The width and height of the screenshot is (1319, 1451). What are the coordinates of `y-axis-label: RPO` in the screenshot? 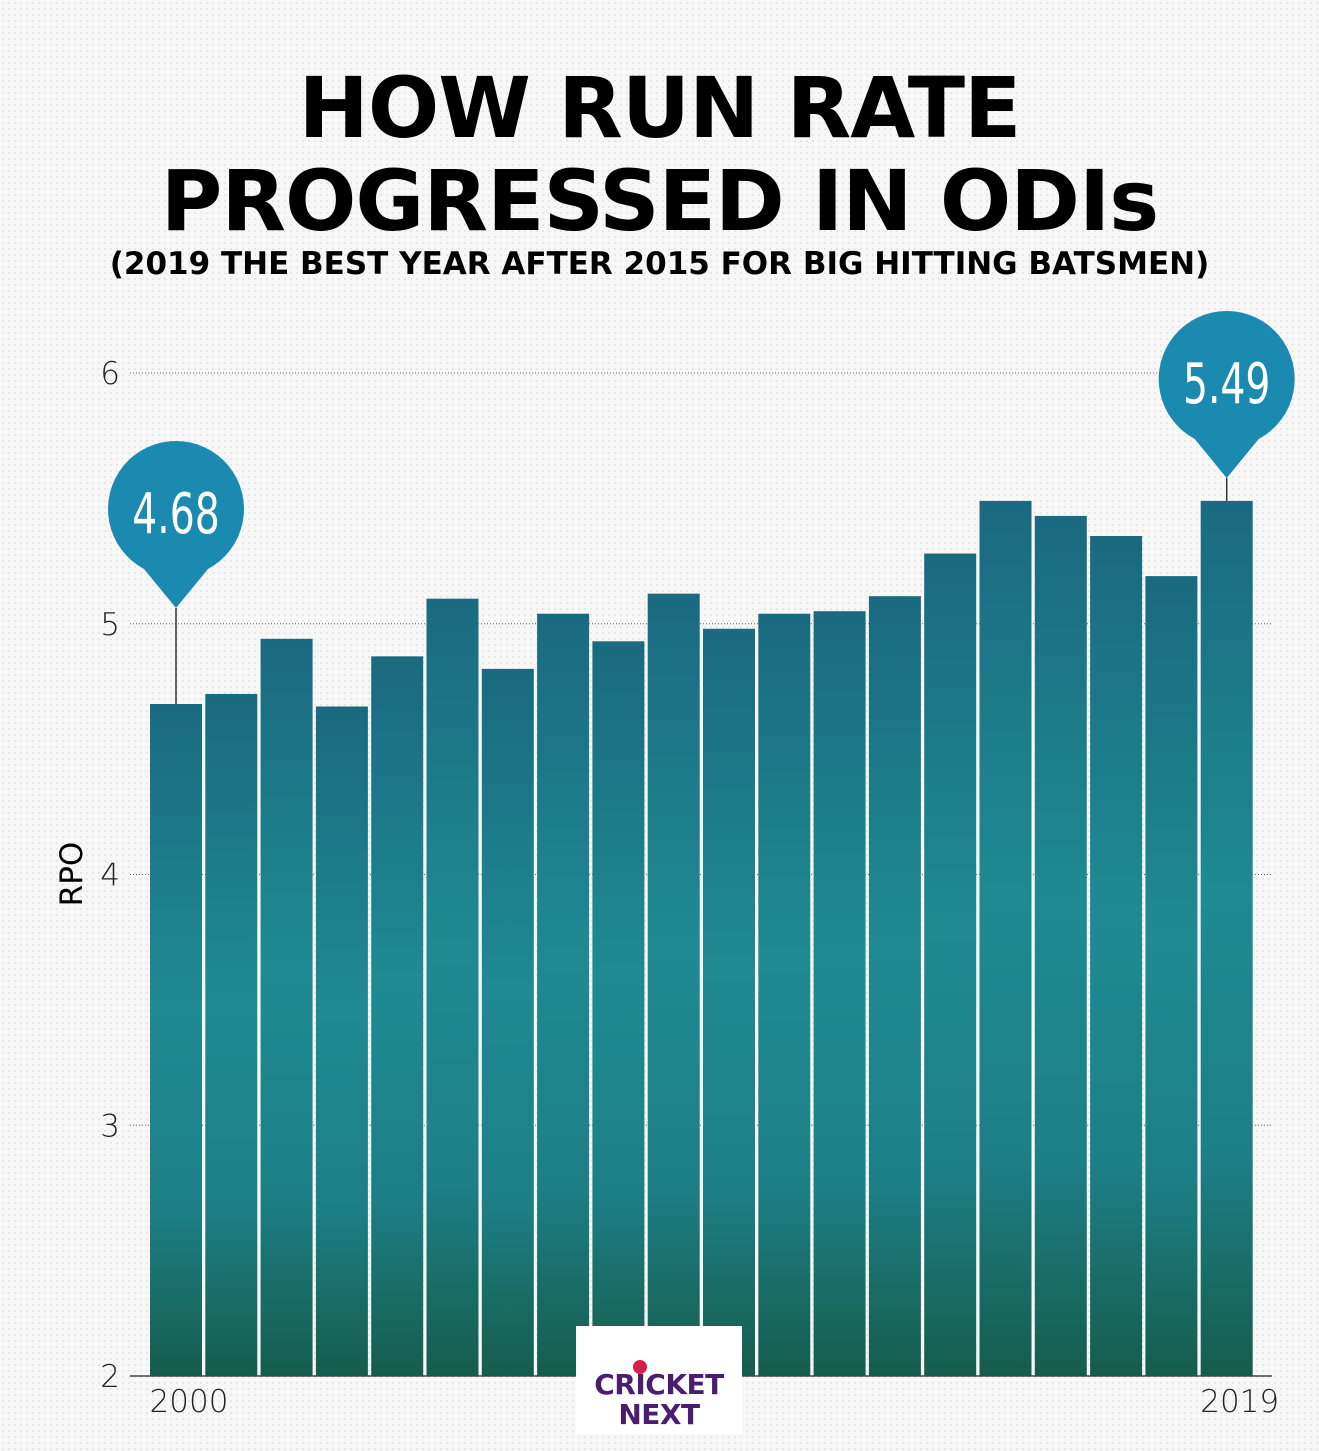 It's located at (72, 874).